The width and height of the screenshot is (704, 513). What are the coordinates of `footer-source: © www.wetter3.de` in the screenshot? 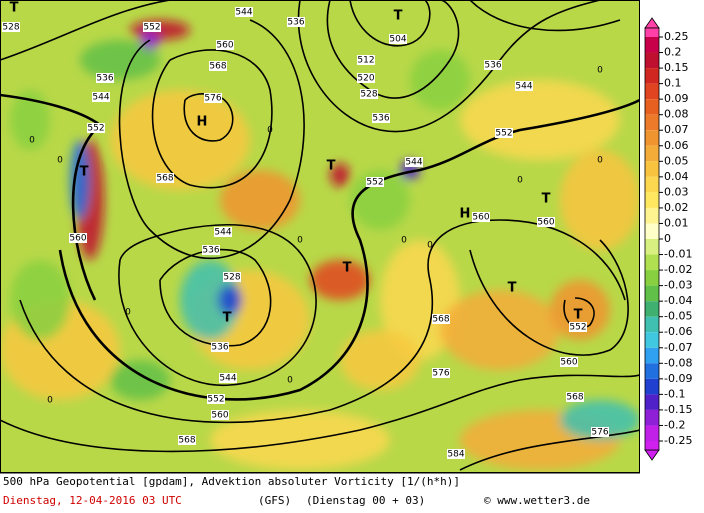 It's located at (537, 500).